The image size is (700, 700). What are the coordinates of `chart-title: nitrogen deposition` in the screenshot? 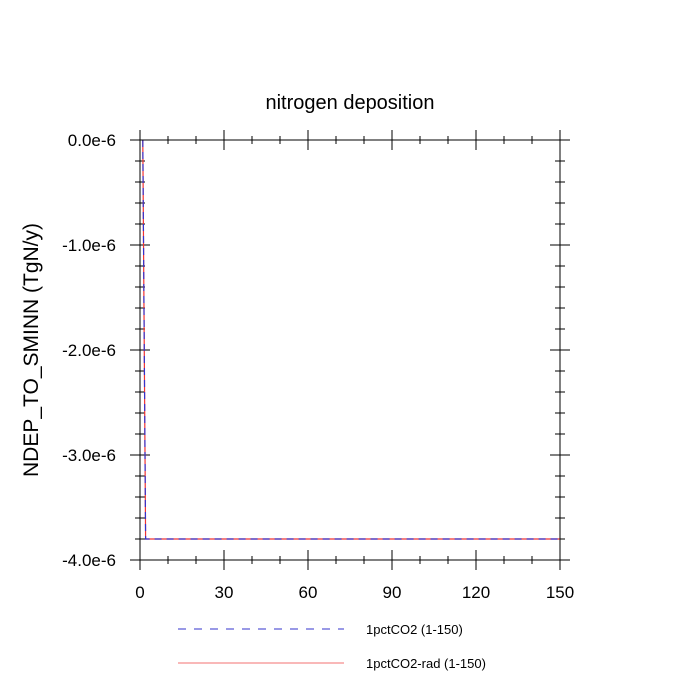 It's located at (349, 103).